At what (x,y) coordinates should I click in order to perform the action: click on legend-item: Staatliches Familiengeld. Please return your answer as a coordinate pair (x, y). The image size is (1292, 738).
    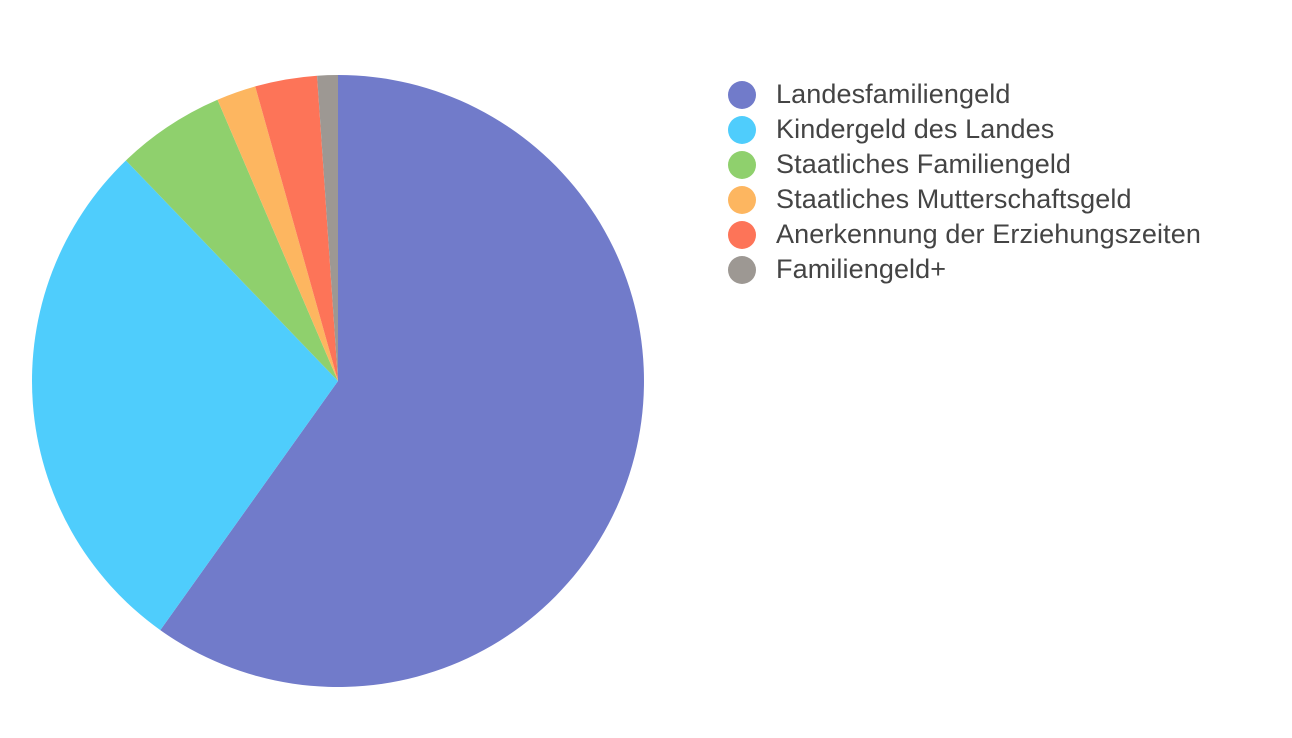
    Looking at the image, I should click on (964, 164).